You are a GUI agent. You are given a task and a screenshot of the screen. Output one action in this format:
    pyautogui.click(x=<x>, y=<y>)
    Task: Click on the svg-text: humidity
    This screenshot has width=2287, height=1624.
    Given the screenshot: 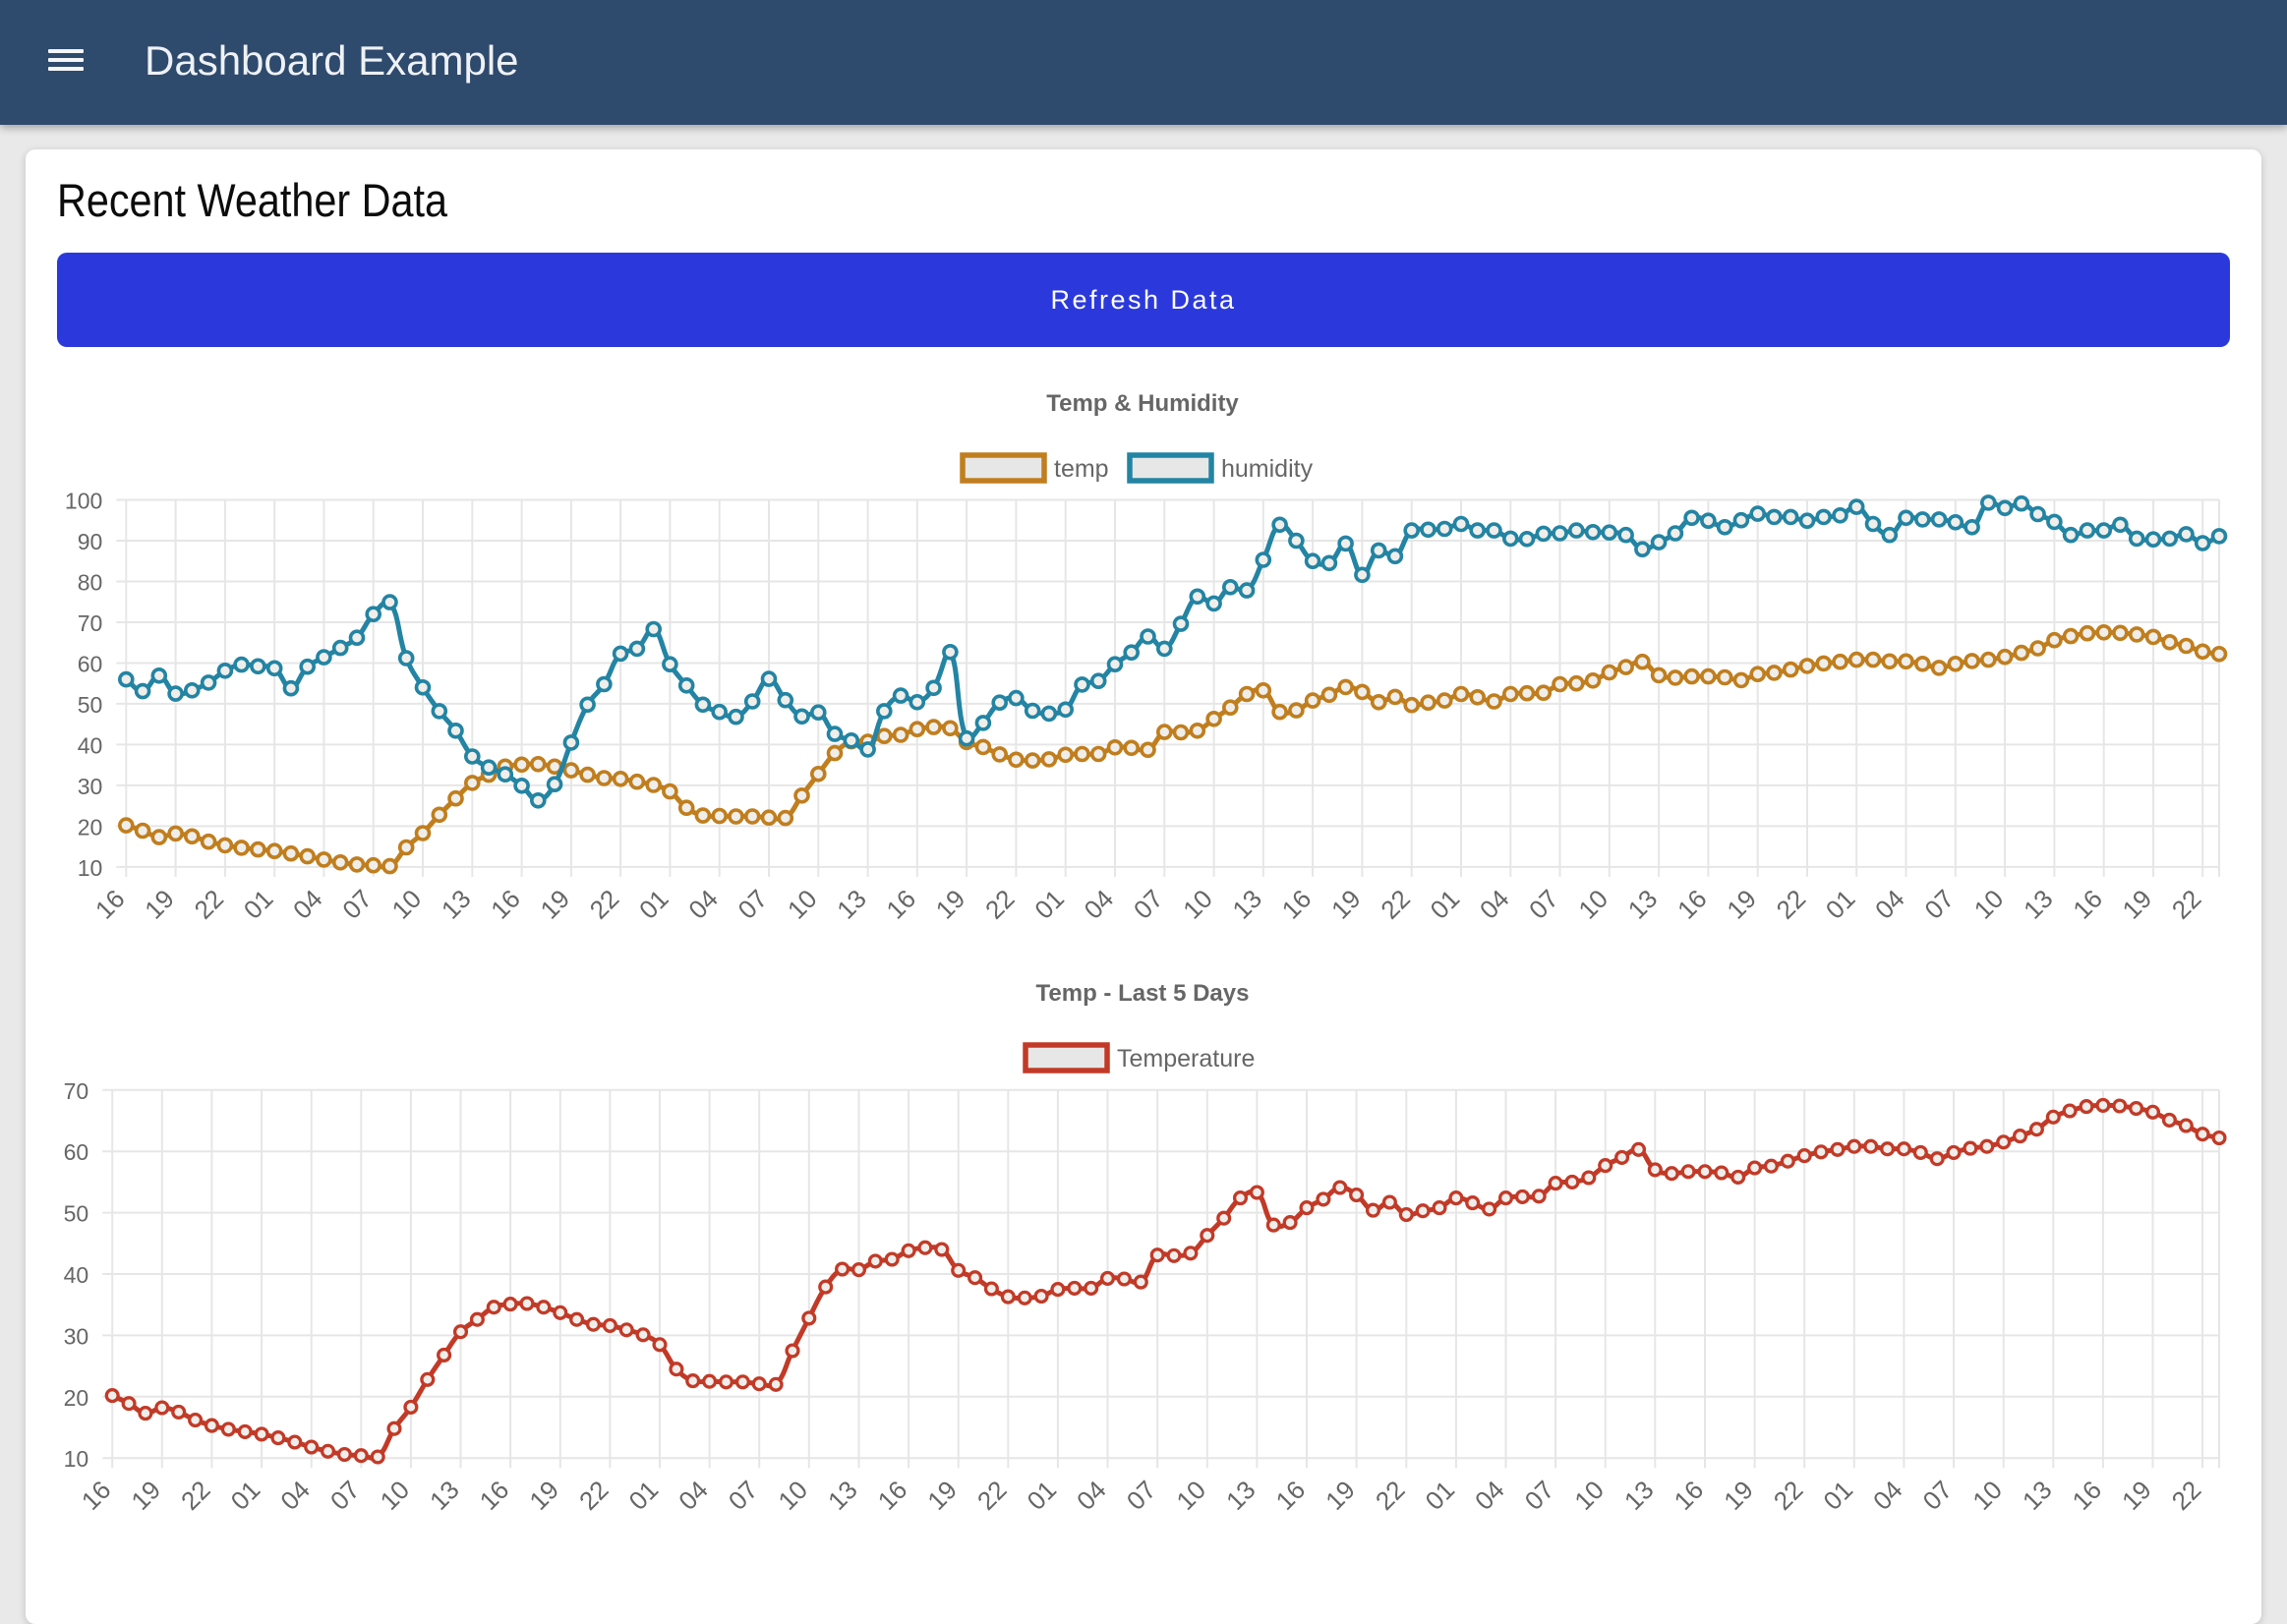 What is the action you would take?
    pyautogui.click(x=1267, y=469)
    